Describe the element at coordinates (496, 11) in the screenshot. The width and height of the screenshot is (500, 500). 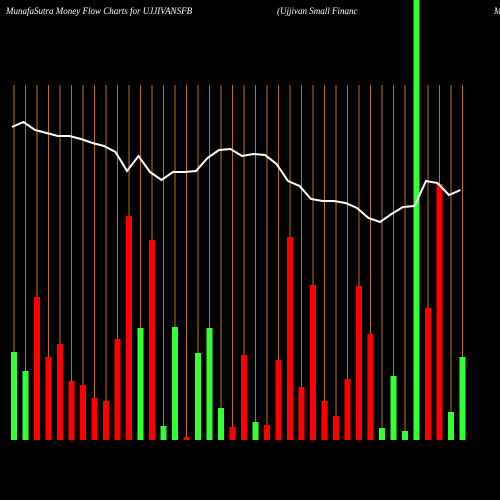
I see `corner-text: M` at that location.